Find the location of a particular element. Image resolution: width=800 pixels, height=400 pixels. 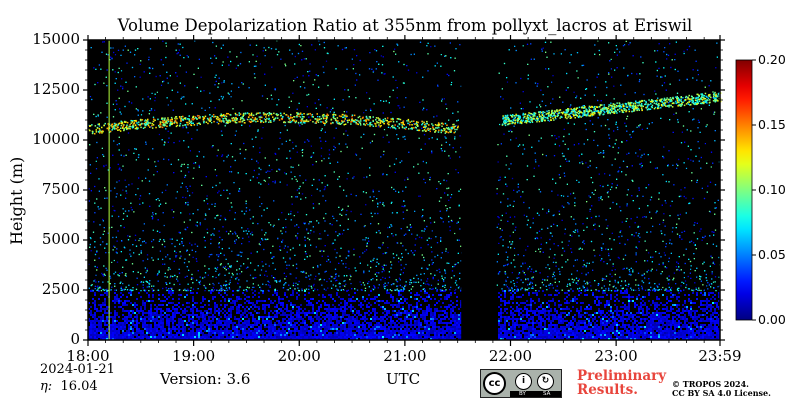

x-tick-label: 19:00 is located at coordinates (194, 356).